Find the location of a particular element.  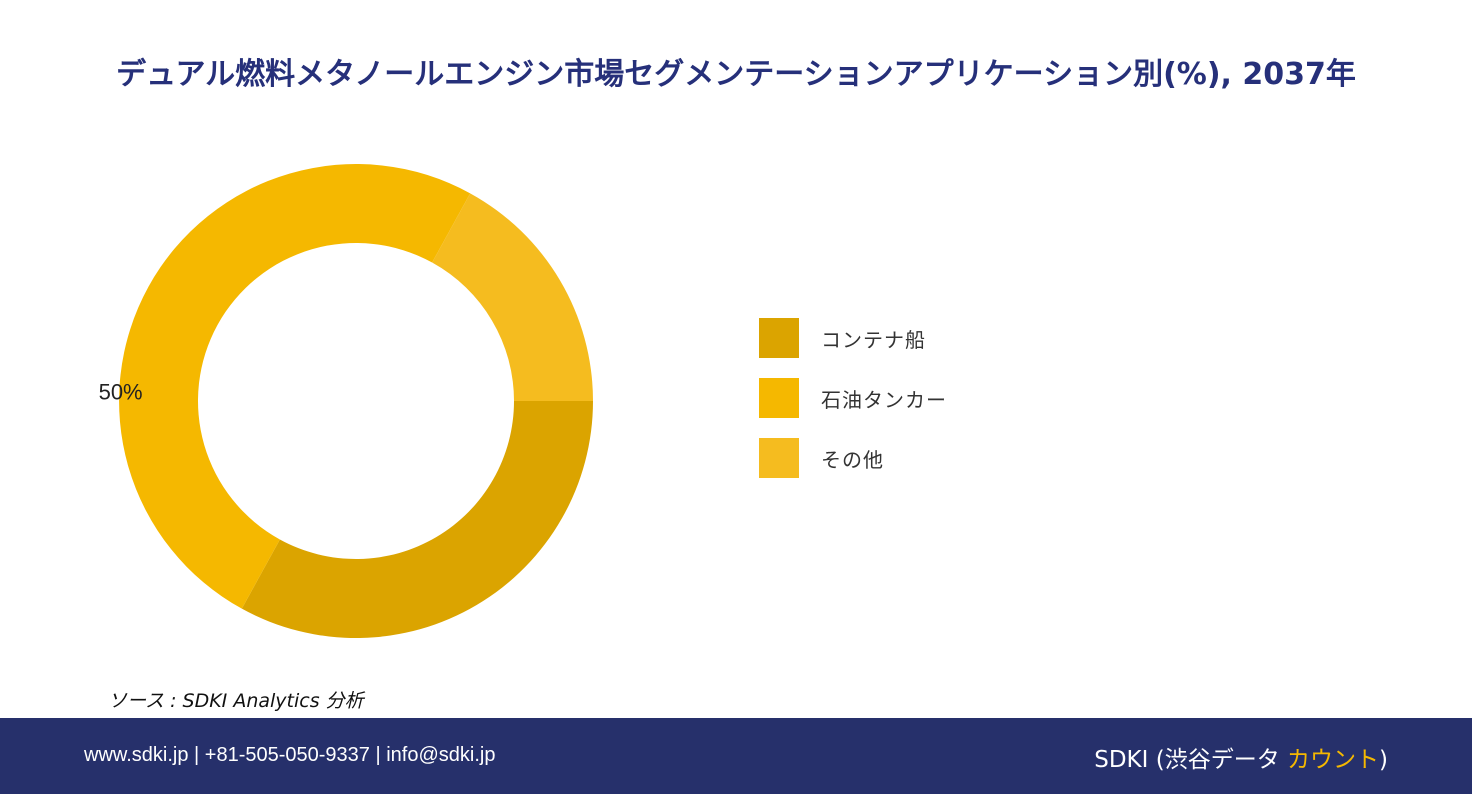

legend: コンテナ船 石油タンカー その他 is located at coordinates (853, 408).